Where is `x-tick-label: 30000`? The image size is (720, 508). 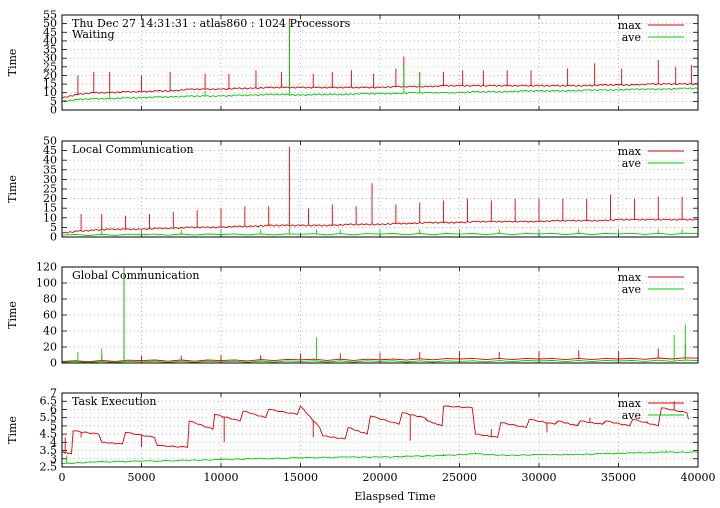
x-tick-label: 30000 is located at coordinates (539, 477).